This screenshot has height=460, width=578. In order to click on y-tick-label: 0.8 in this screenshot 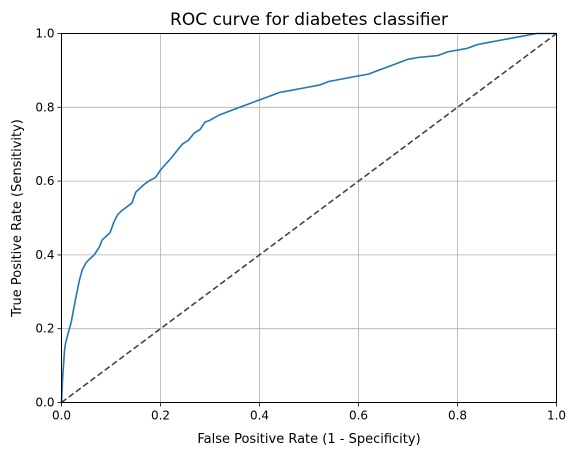, I will do `click(44, 107)`.